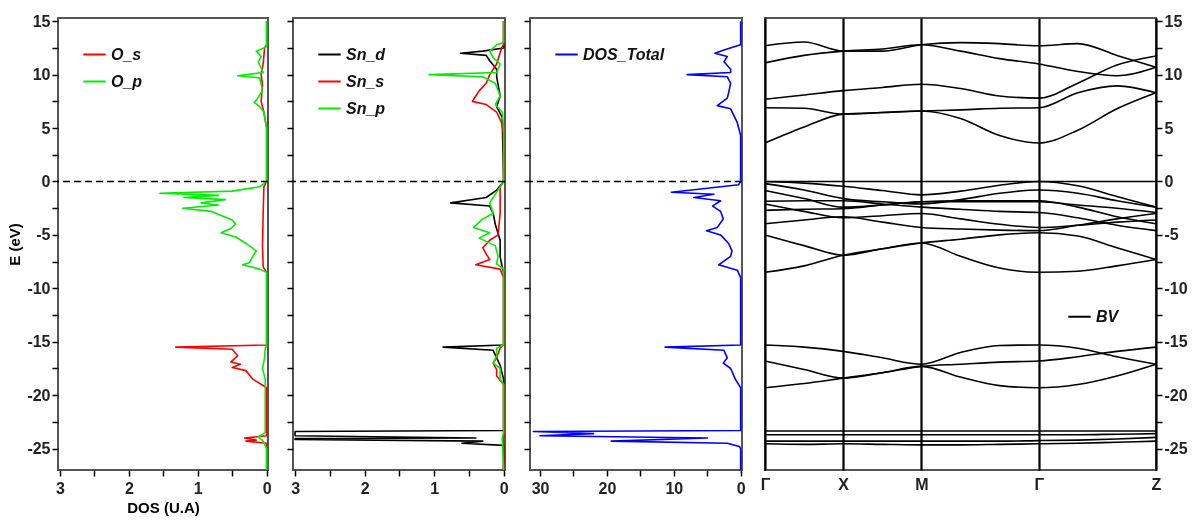 This screenshot has width=1197, height=528. I want to click on legend-label: DOS_Total, so click(624, 54).